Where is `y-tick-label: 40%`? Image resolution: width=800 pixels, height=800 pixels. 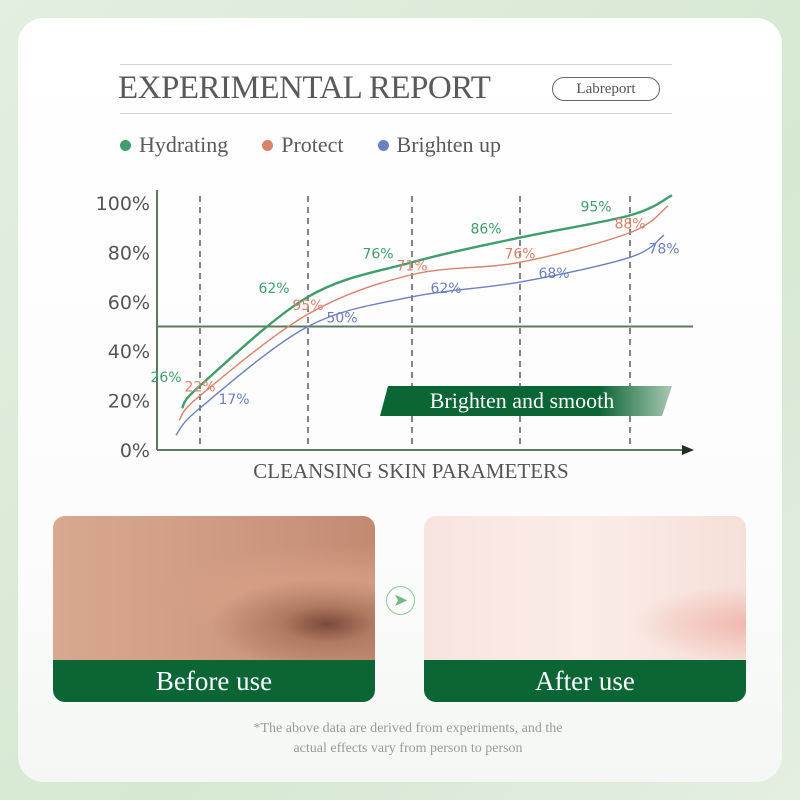 y-tick-label: 40% is located at coordinates (129, 352).